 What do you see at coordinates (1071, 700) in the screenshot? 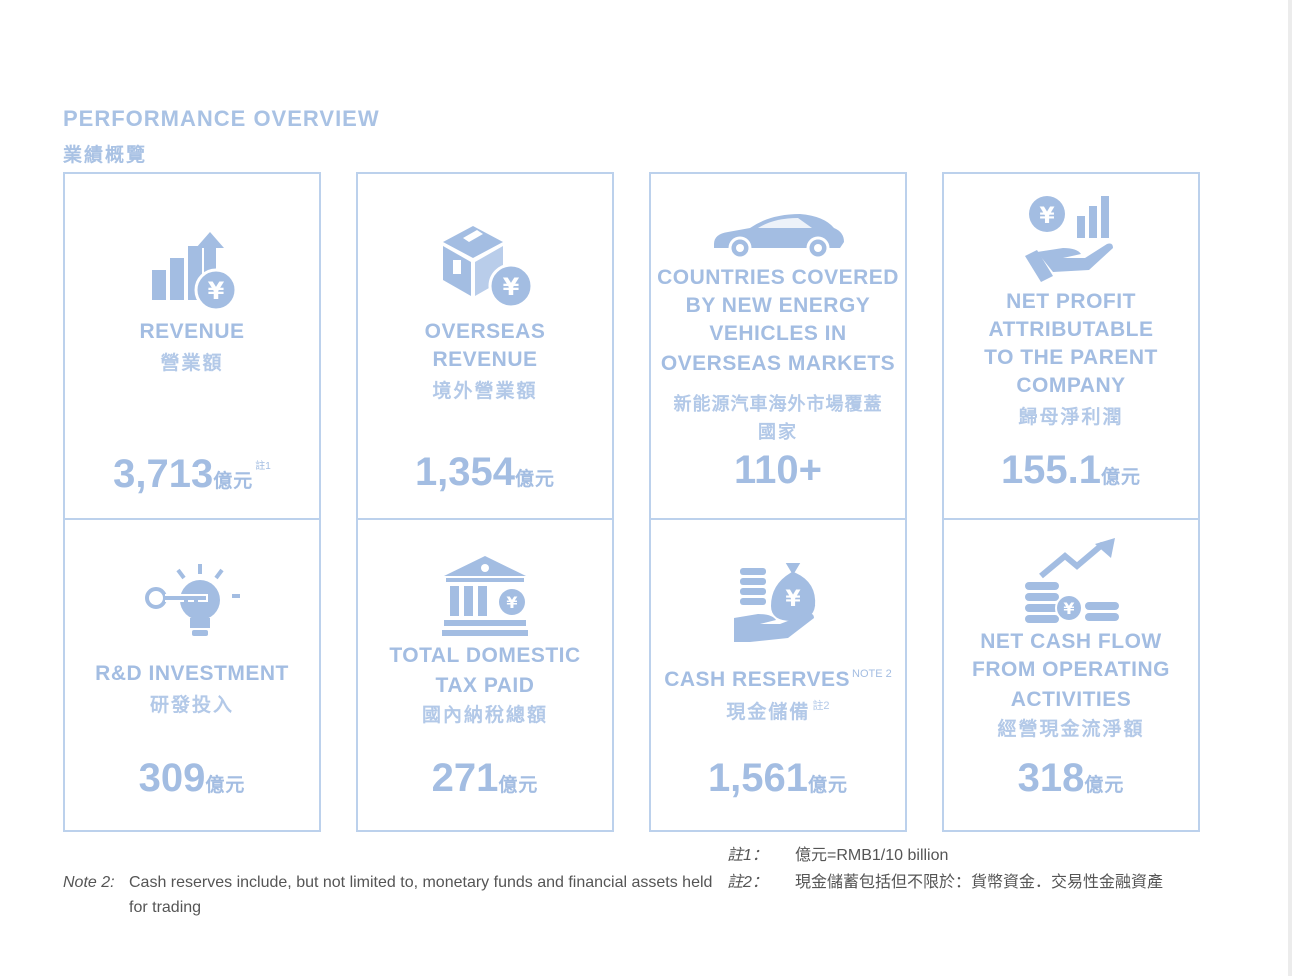
I see `op-cash-flow-label-line3: ACTIVITIES` at bounding box center [1071, 700].